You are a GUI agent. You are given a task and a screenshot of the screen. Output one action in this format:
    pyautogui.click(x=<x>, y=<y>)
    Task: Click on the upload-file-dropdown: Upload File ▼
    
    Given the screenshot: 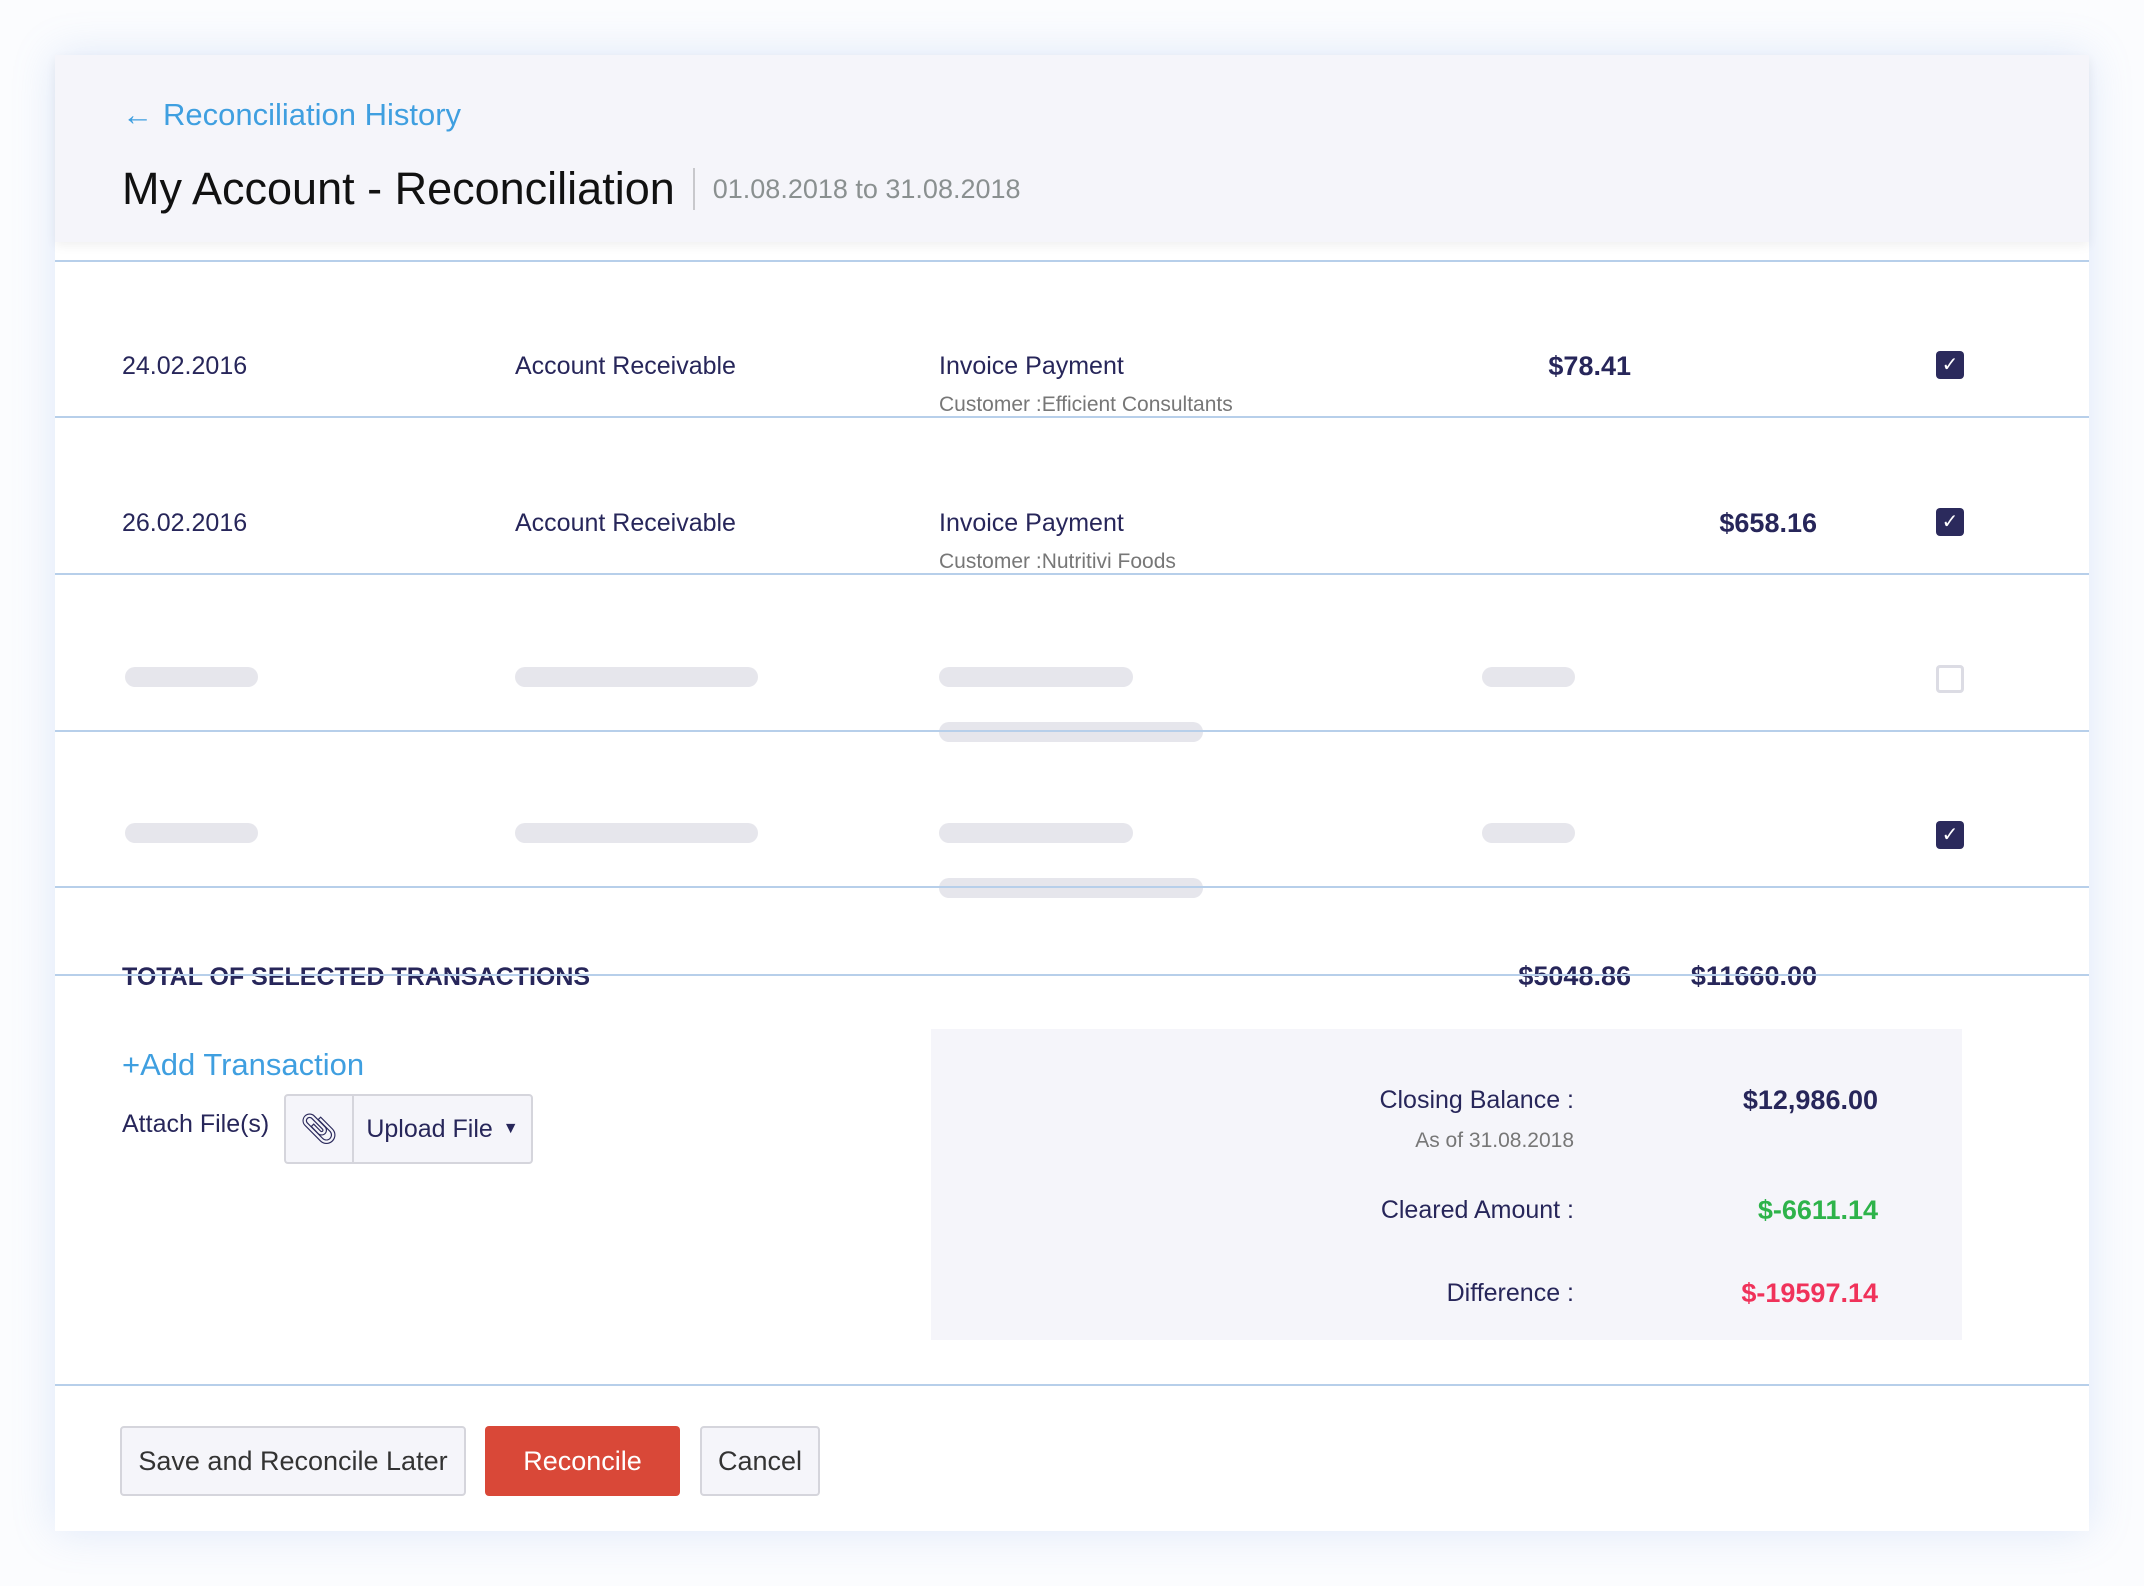 What is the action you would take?
    pyautogui.click(x=442, y=1129)
    